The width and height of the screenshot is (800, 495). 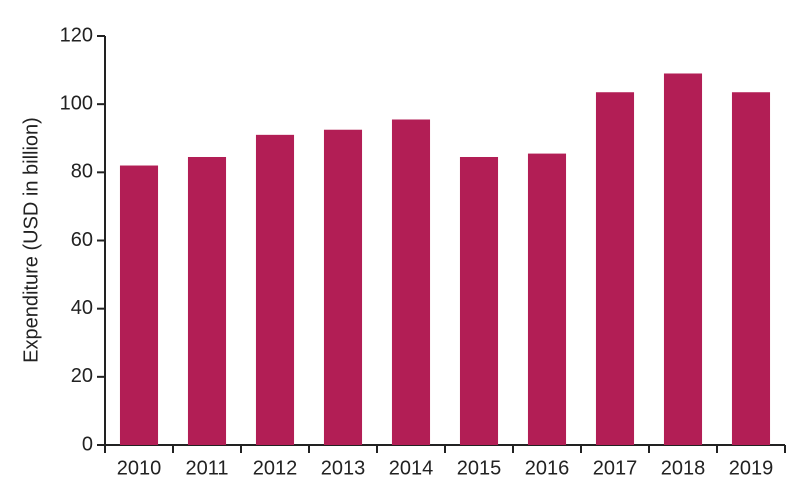 I want to click on y-tick-label: 0, so click(x=87, y=444).